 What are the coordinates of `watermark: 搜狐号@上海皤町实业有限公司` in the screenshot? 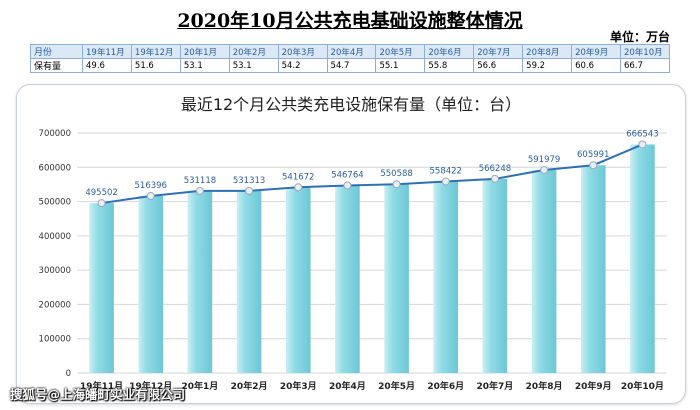 It's located at (98, 394).